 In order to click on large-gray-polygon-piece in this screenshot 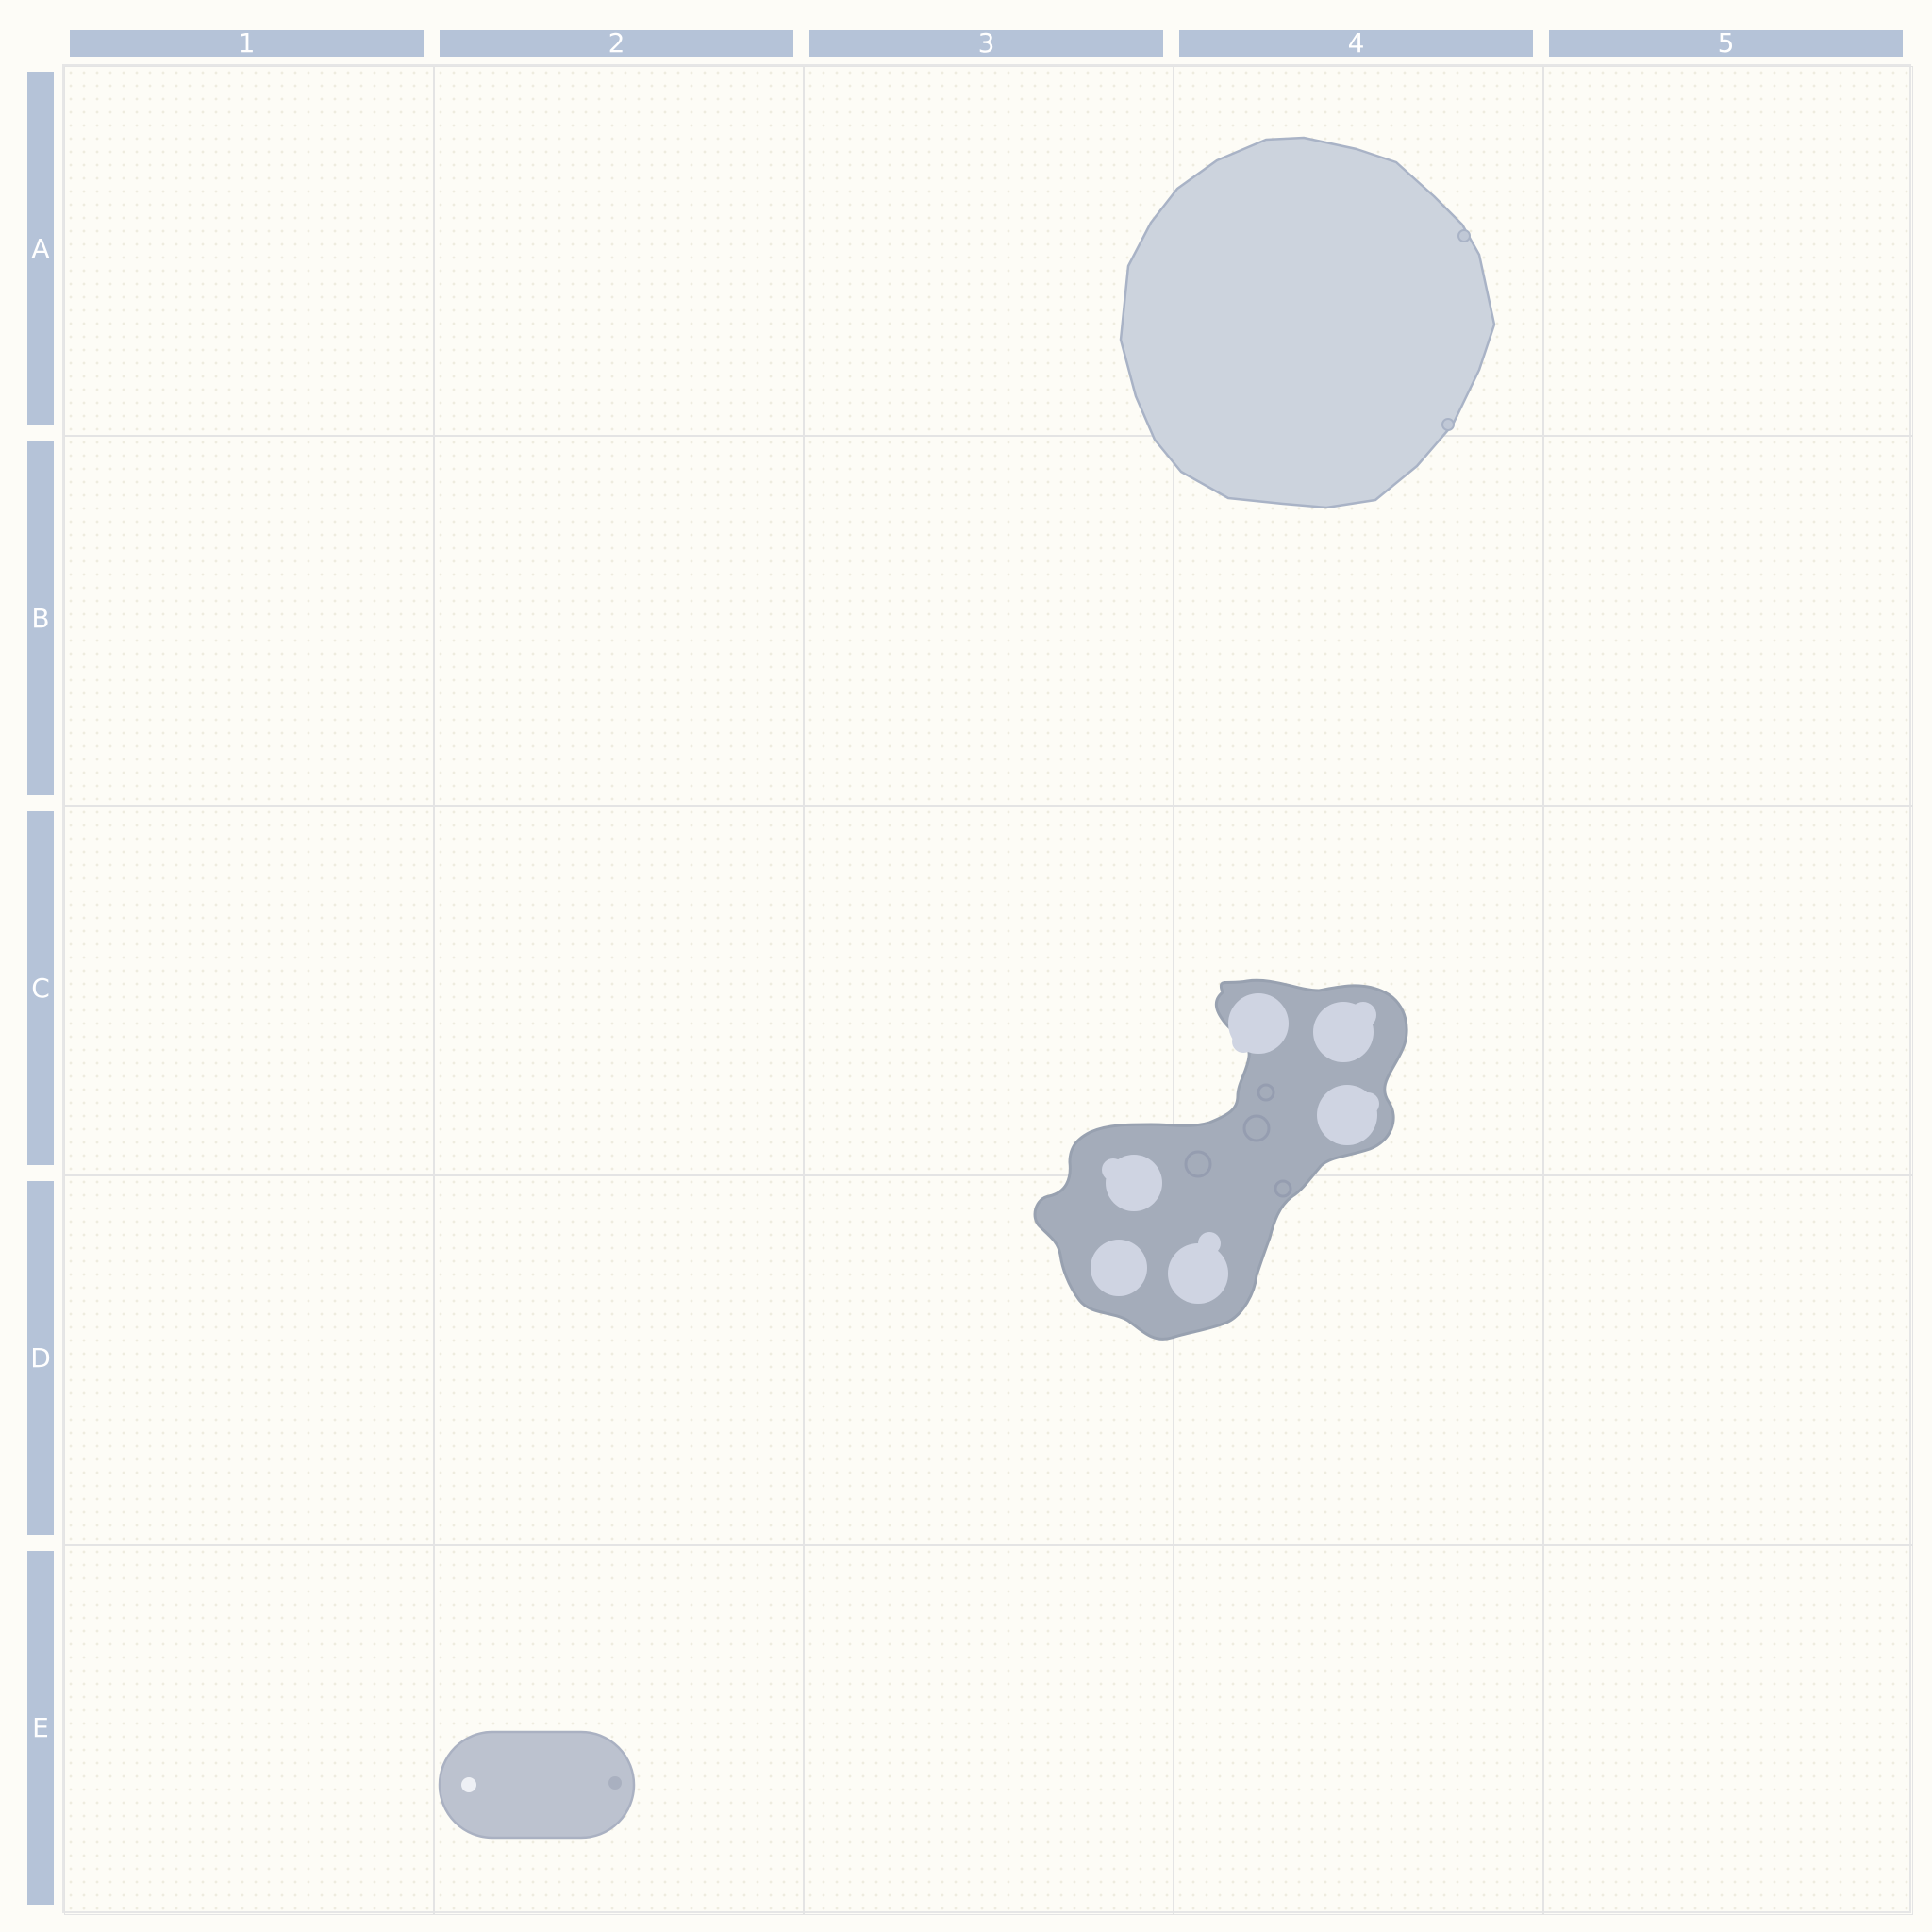, I will do `click(1307, 323)`.